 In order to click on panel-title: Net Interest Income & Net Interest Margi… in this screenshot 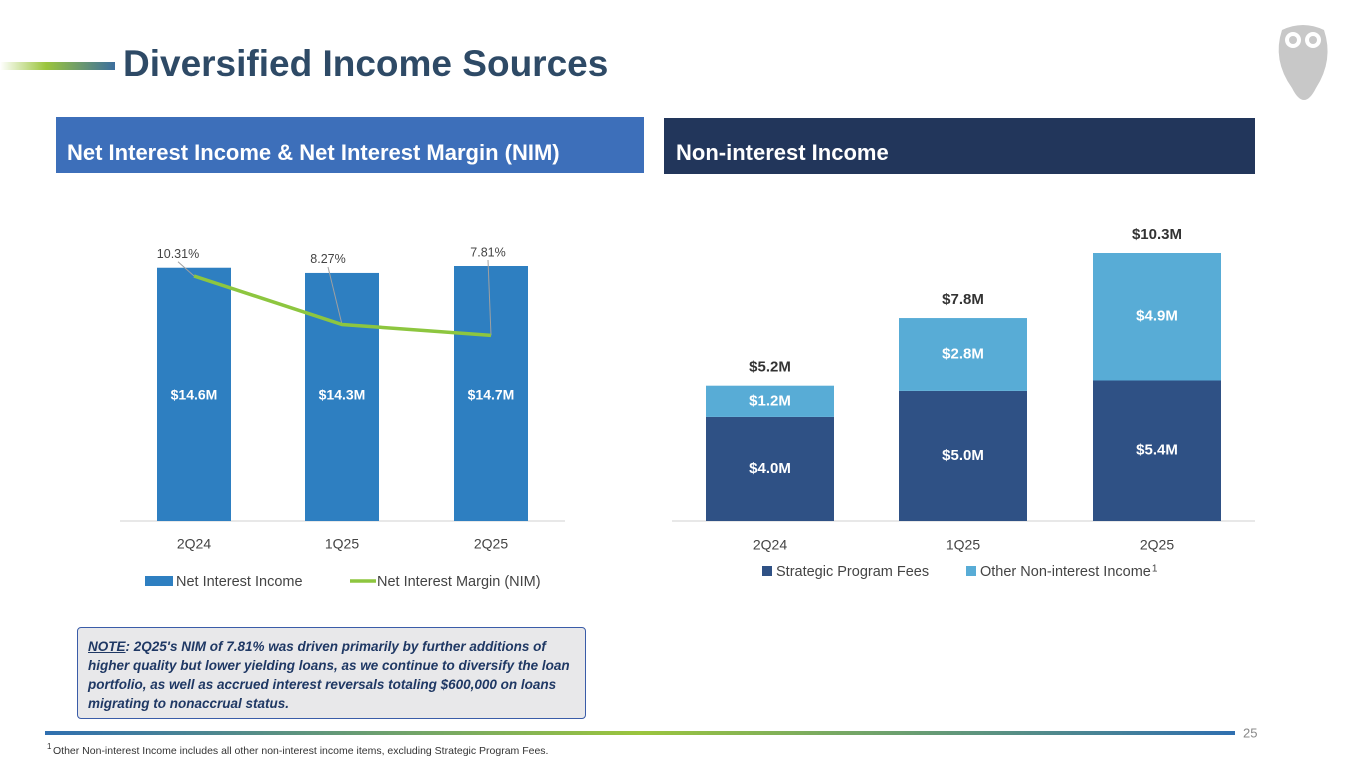, I will do `click(313, 152)`.